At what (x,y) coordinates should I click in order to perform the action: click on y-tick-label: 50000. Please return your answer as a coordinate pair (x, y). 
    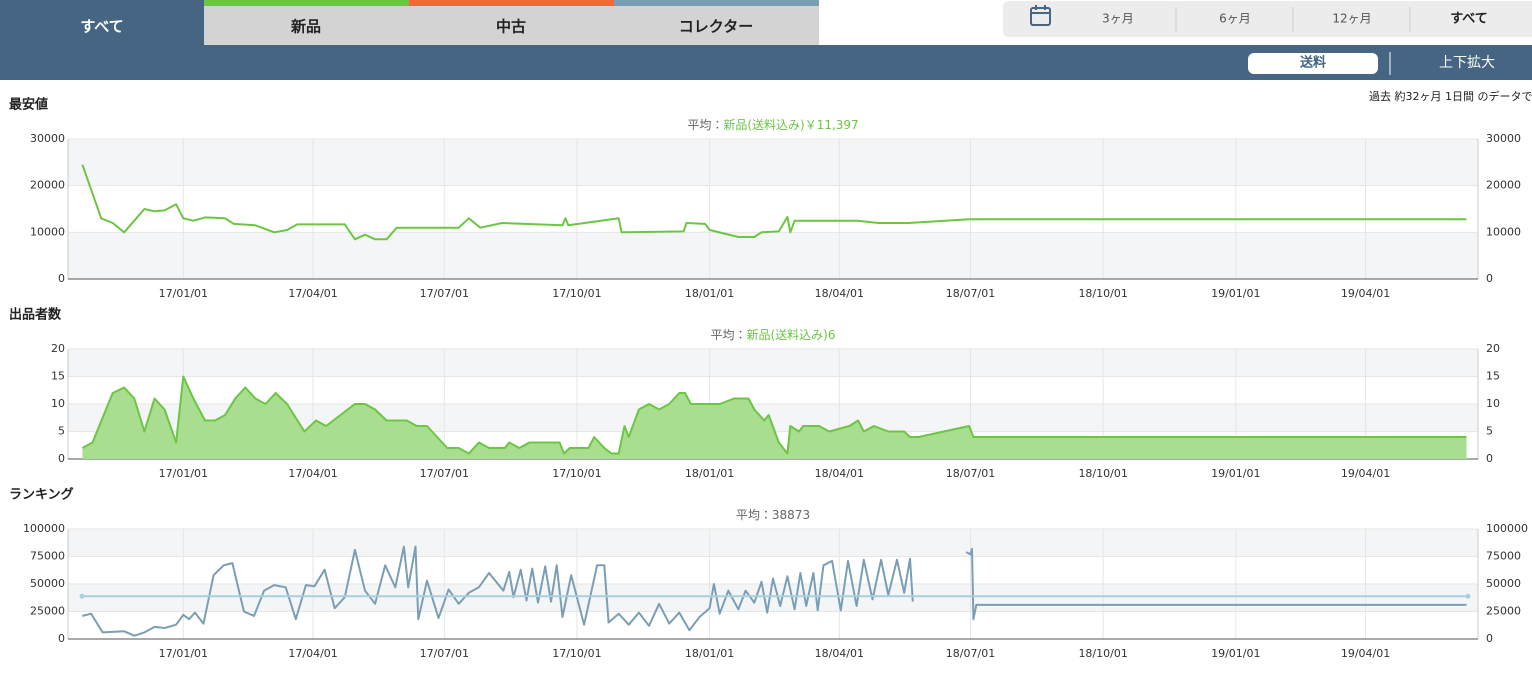
    Looking at the image, I should click on (47, 583).